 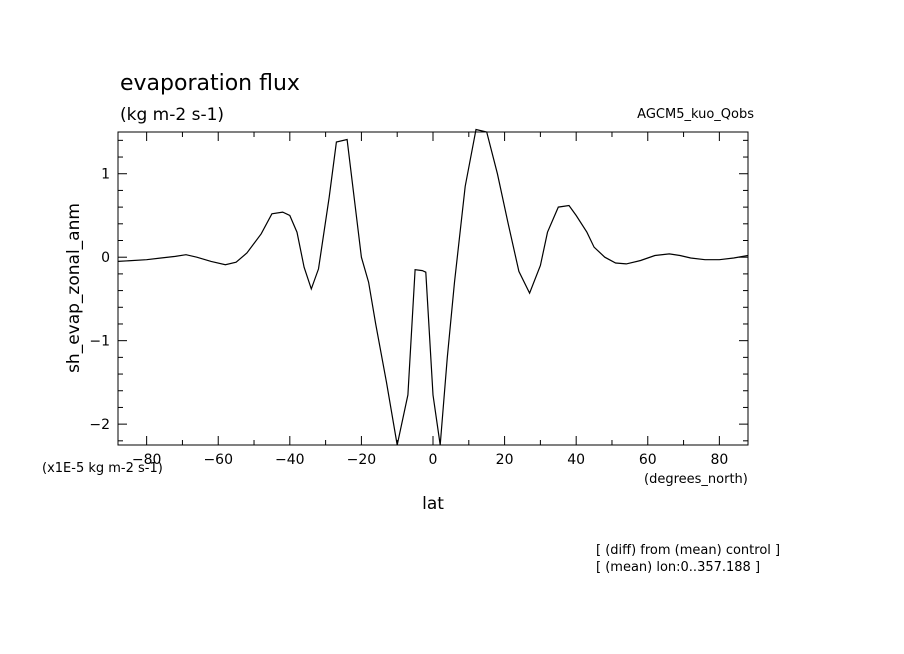 I want to click on chart-units: (kg m-2 s-1), so click(x=172, y=115).